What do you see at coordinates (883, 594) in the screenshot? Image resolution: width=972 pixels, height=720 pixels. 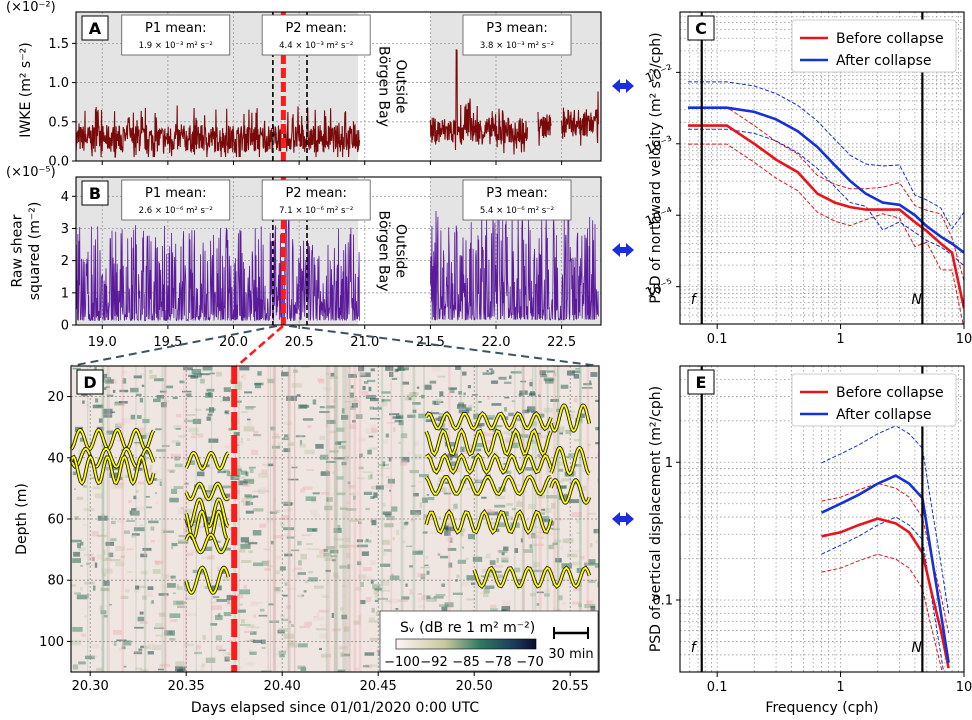 I see `confidence-band` at bounding box center [883, 594].